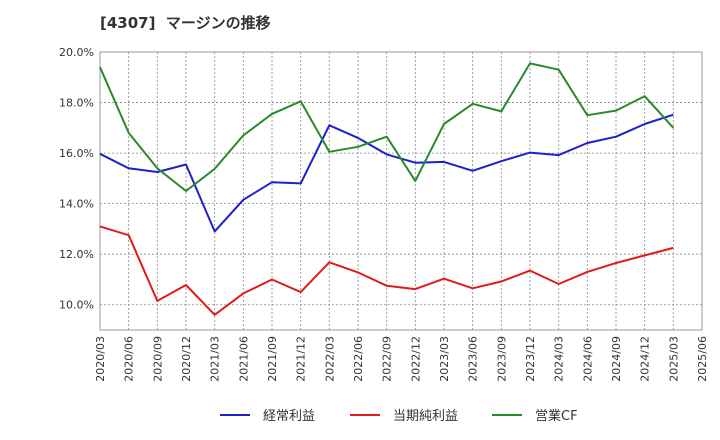 This screenshot has width=720, height=440. I want to click on y-tick-label: 20.0%, so click(76, 52).